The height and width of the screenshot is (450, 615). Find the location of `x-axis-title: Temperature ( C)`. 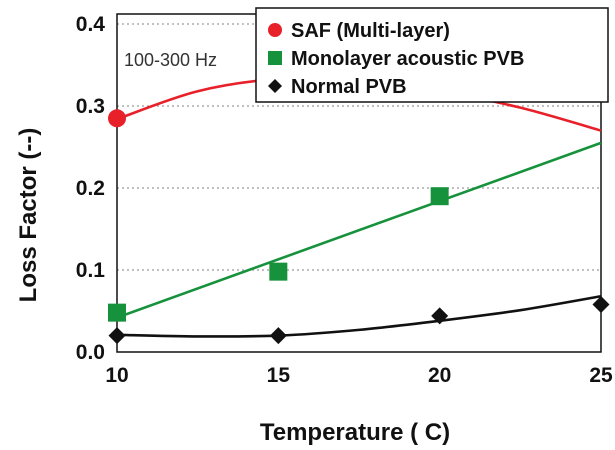

x-axis-title: Temperature ( C) is located at coordinates (355, 432).